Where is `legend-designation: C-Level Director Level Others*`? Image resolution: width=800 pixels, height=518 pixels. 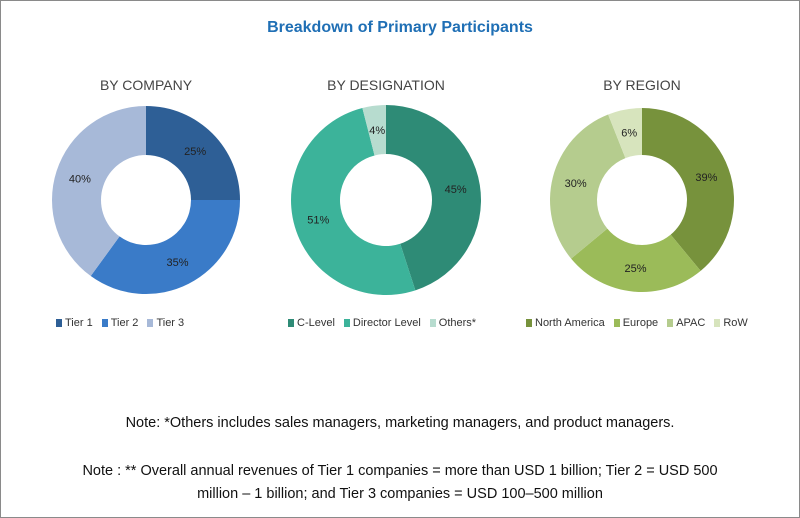
legend-designation: C-Level Director Level Others* is located at coordinates (386, 323).